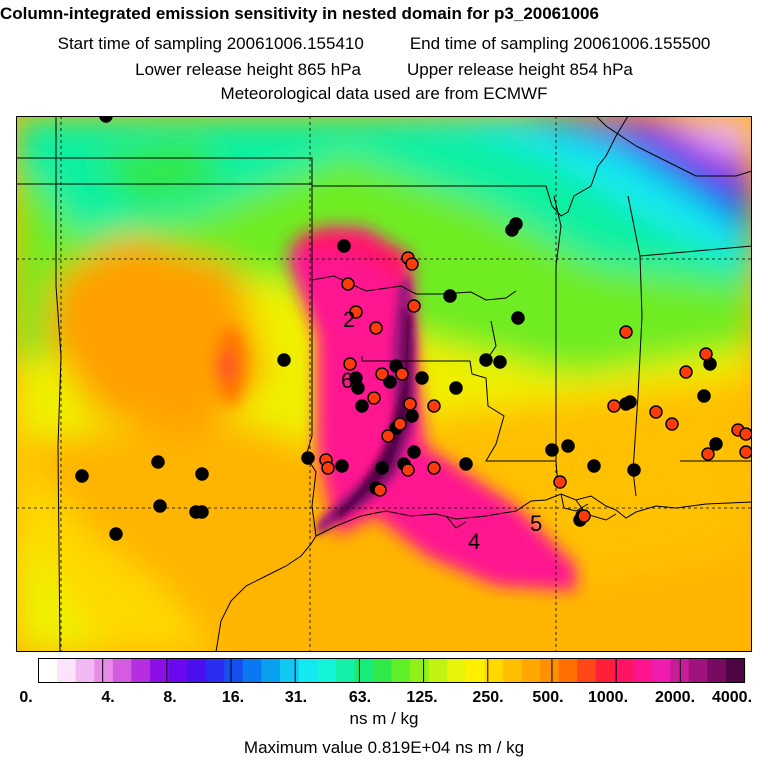 The width and height of the screenshot is (768, 768). I want to click on upper-release-label: Upper release height 854 hPa, so click(520, 69).